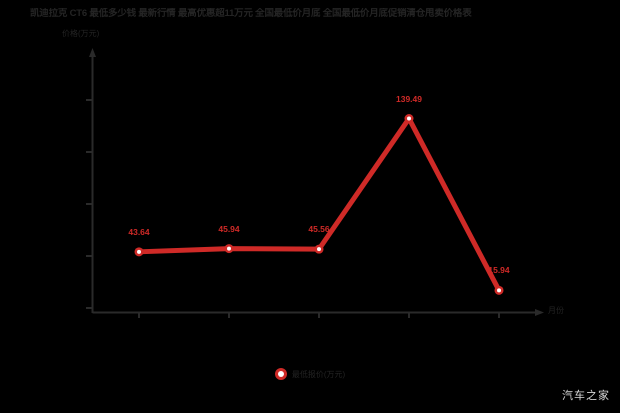 This screenshot has height=413, width=620. What do you see at coordinates (539, 312) in the screenshot?
I see `x-axis-arrow` at bounding box center [539, 312].